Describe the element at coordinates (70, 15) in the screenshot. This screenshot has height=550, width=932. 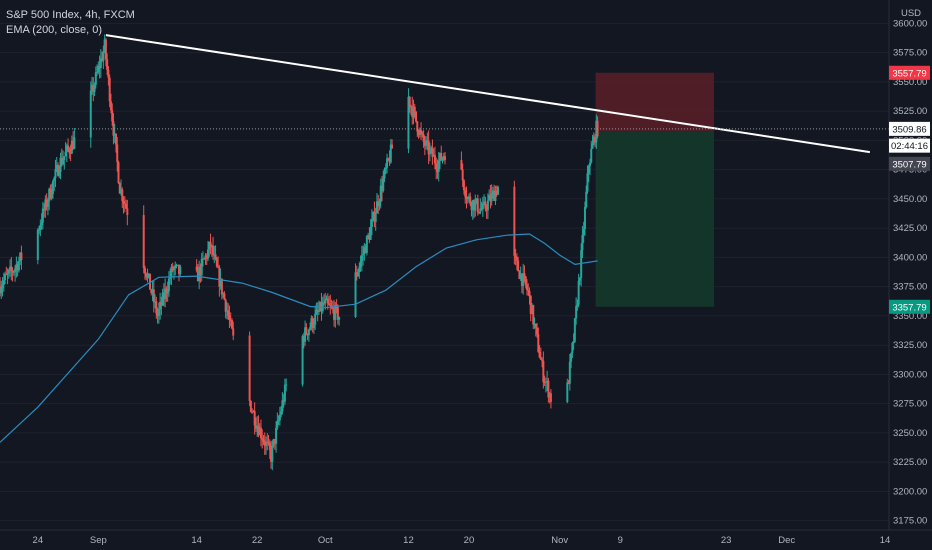
I see `symbol-title: S&P 500 Index, 4h, FXCM` at that location.